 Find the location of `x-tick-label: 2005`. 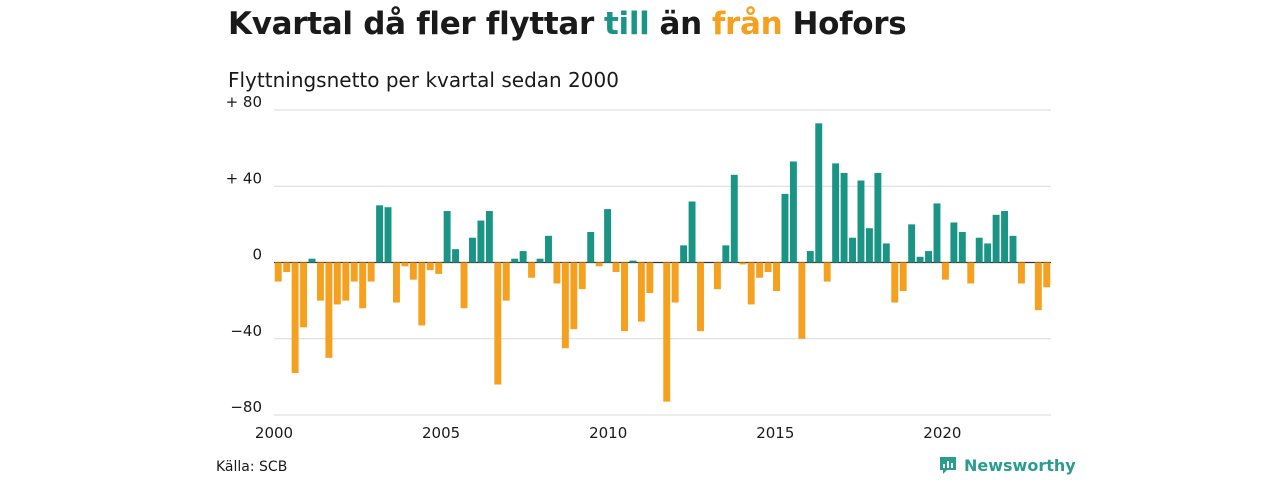

x-tick-label: 2005 is located at coordinates (441, 433).